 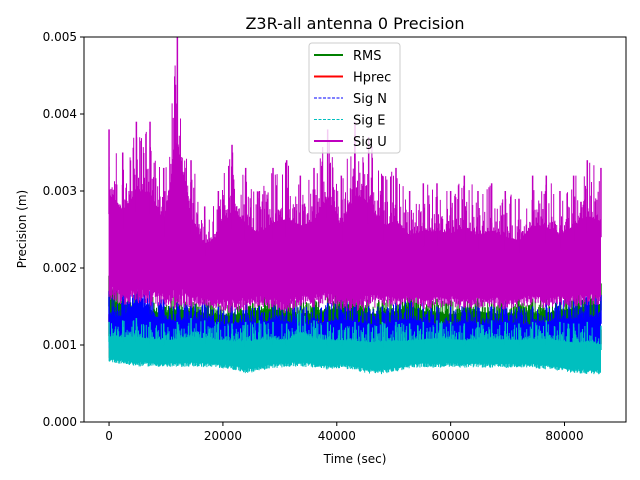 I want to click on y-tick-label: 0.005, so click(x=60, y=37).